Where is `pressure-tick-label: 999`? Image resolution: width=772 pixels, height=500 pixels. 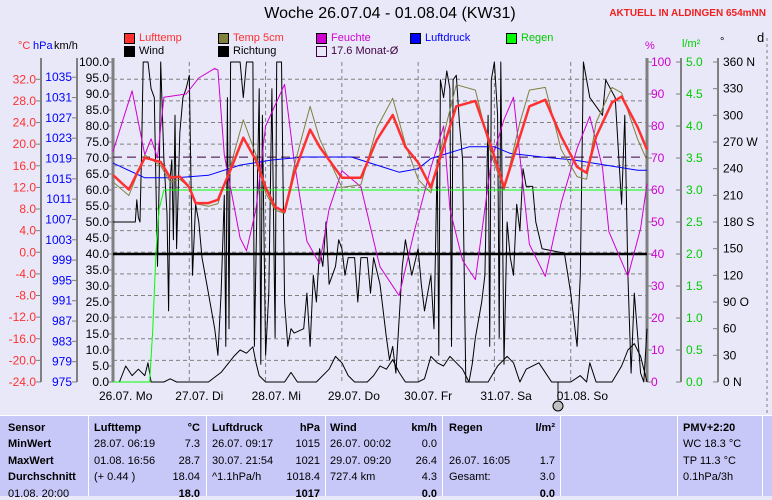 pressure-tick-label: 999 is located at coordinates (62, 260).